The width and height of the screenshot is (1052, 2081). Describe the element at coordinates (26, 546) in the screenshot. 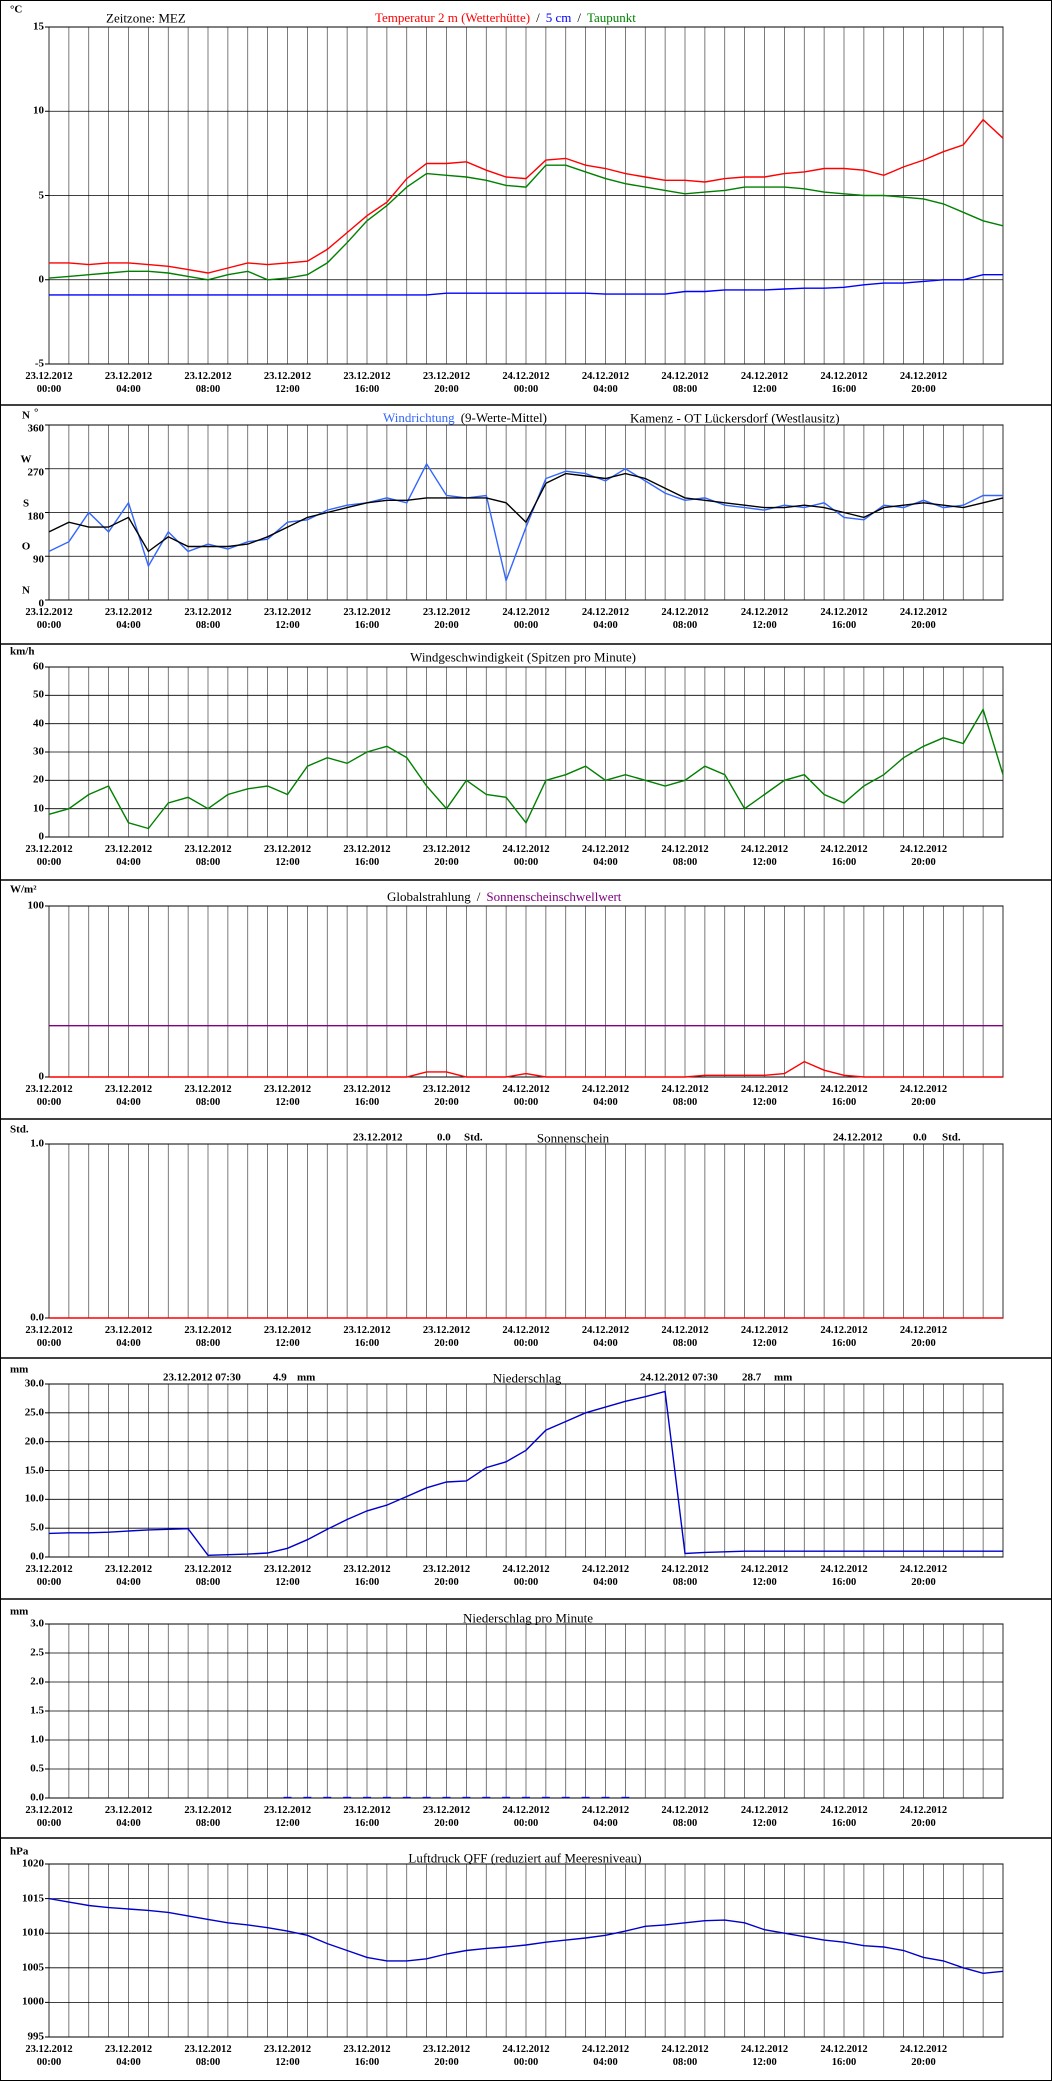

I see `compass-label: O` at that location.